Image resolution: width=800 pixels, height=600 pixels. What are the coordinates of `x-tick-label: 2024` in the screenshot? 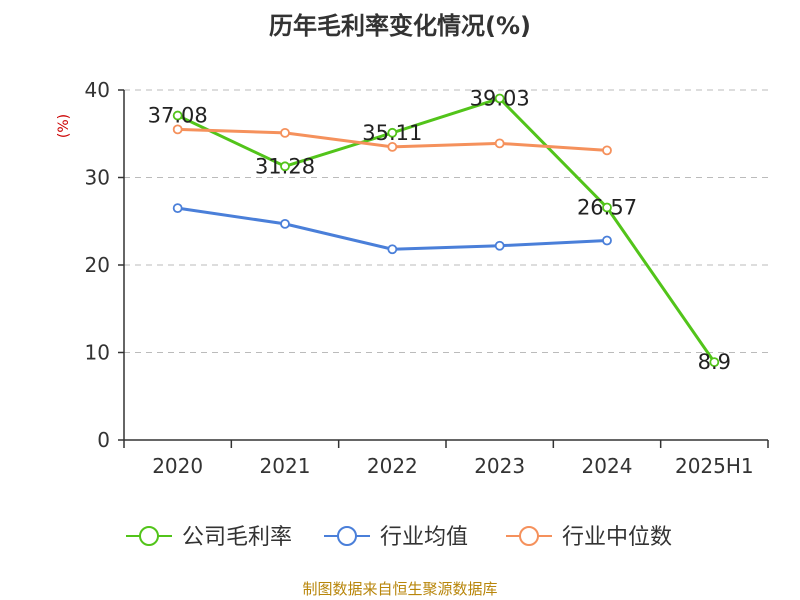 It's located at (607, 466).